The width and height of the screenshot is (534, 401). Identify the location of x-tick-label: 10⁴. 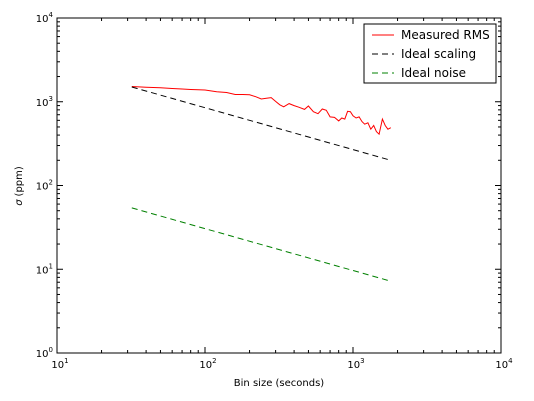
(504, 364).